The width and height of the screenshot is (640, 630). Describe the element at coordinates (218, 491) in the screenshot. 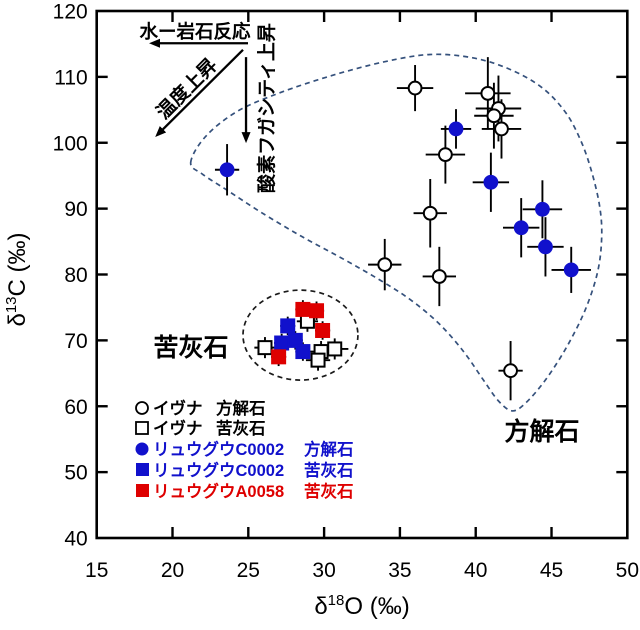

I see `legend-sample-ryugu-a0058-dolomite: リュウグウA0058` at that location.